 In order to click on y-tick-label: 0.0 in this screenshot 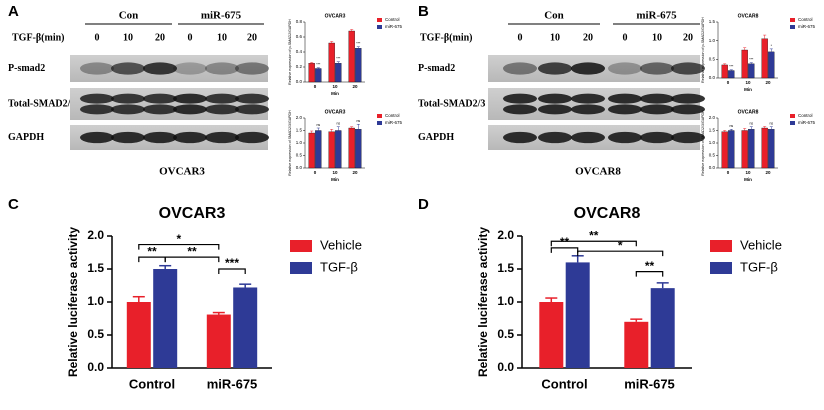, I will do `click(505, 367)`.